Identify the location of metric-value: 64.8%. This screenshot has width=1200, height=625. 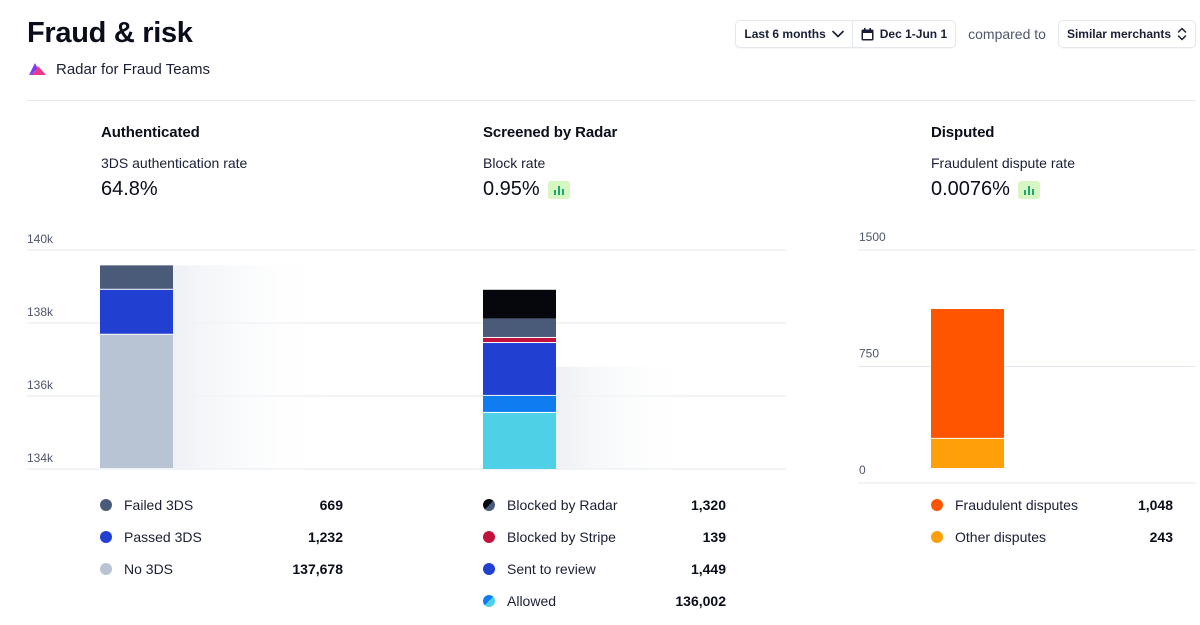
(129, 189).